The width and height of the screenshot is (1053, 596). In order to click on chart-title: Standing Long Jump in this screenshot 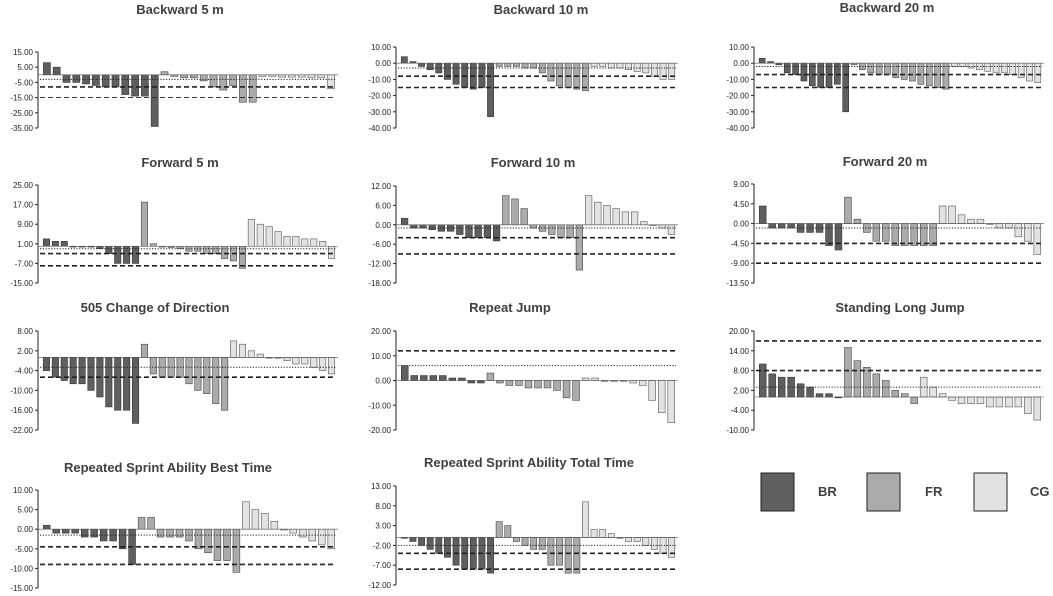, I will do `click(899, 307)`.